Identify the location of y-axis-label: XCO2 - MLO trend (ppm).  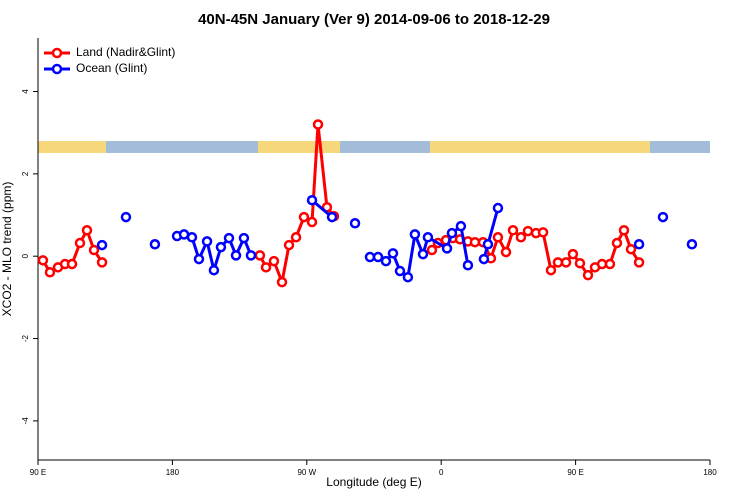
(7, 249).